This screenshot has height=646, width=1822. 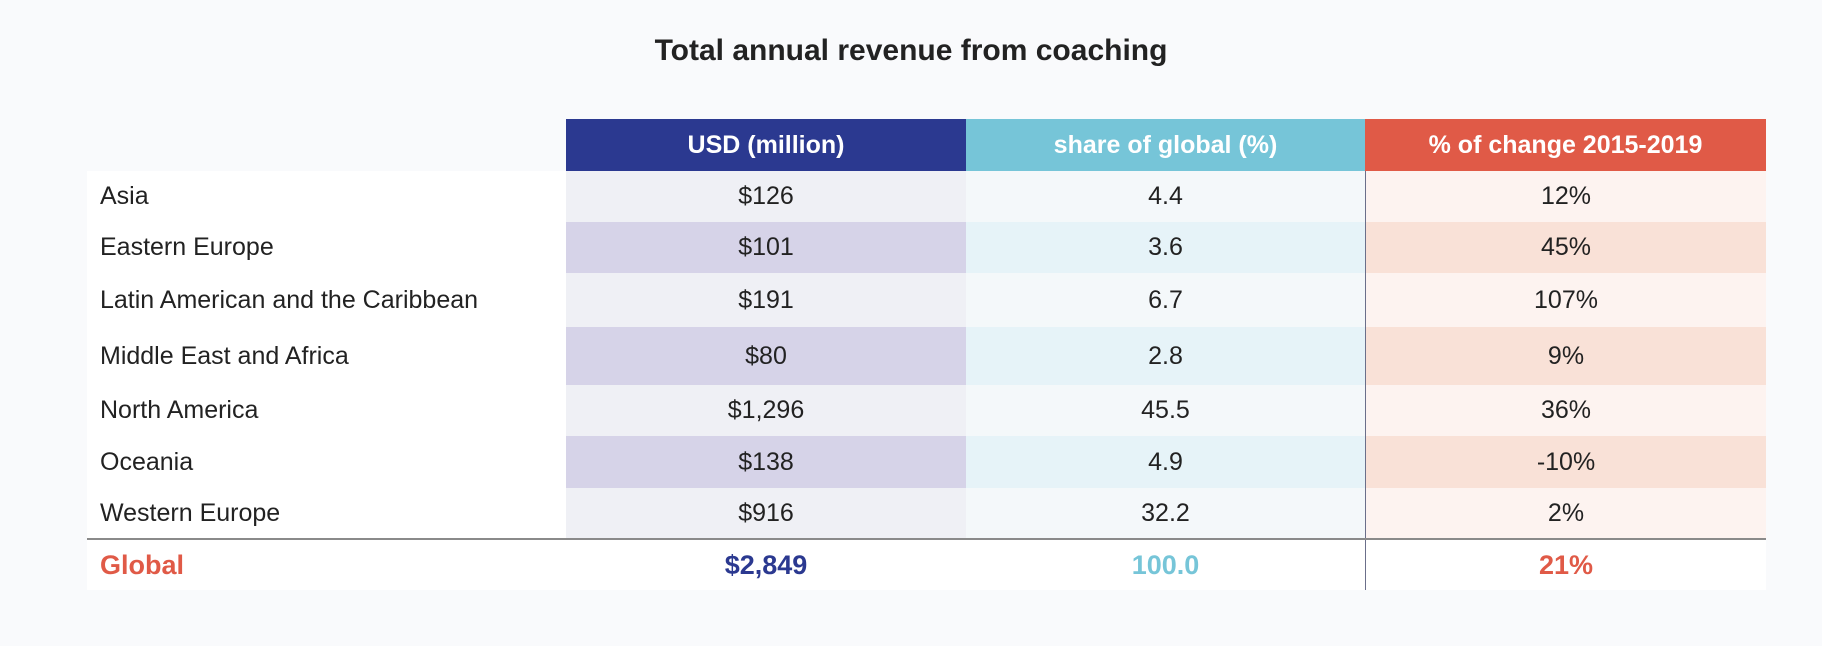 What do you see at coordinates (766, 300) in the screenshot?
I see `usd-cell: $191` at bounding box center [766, 300].